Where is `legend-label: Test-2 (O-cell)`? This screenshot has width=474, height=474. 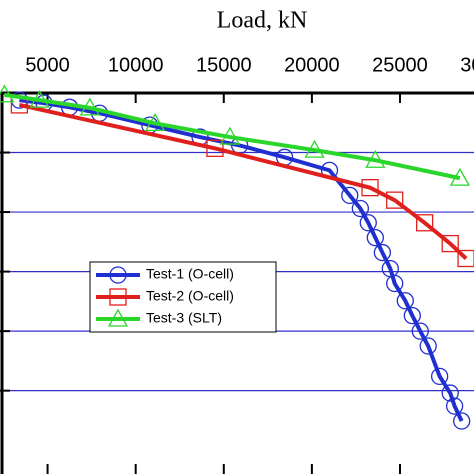
legend-label: Test-2 (O-cell) is located at coordinates (190, 296).